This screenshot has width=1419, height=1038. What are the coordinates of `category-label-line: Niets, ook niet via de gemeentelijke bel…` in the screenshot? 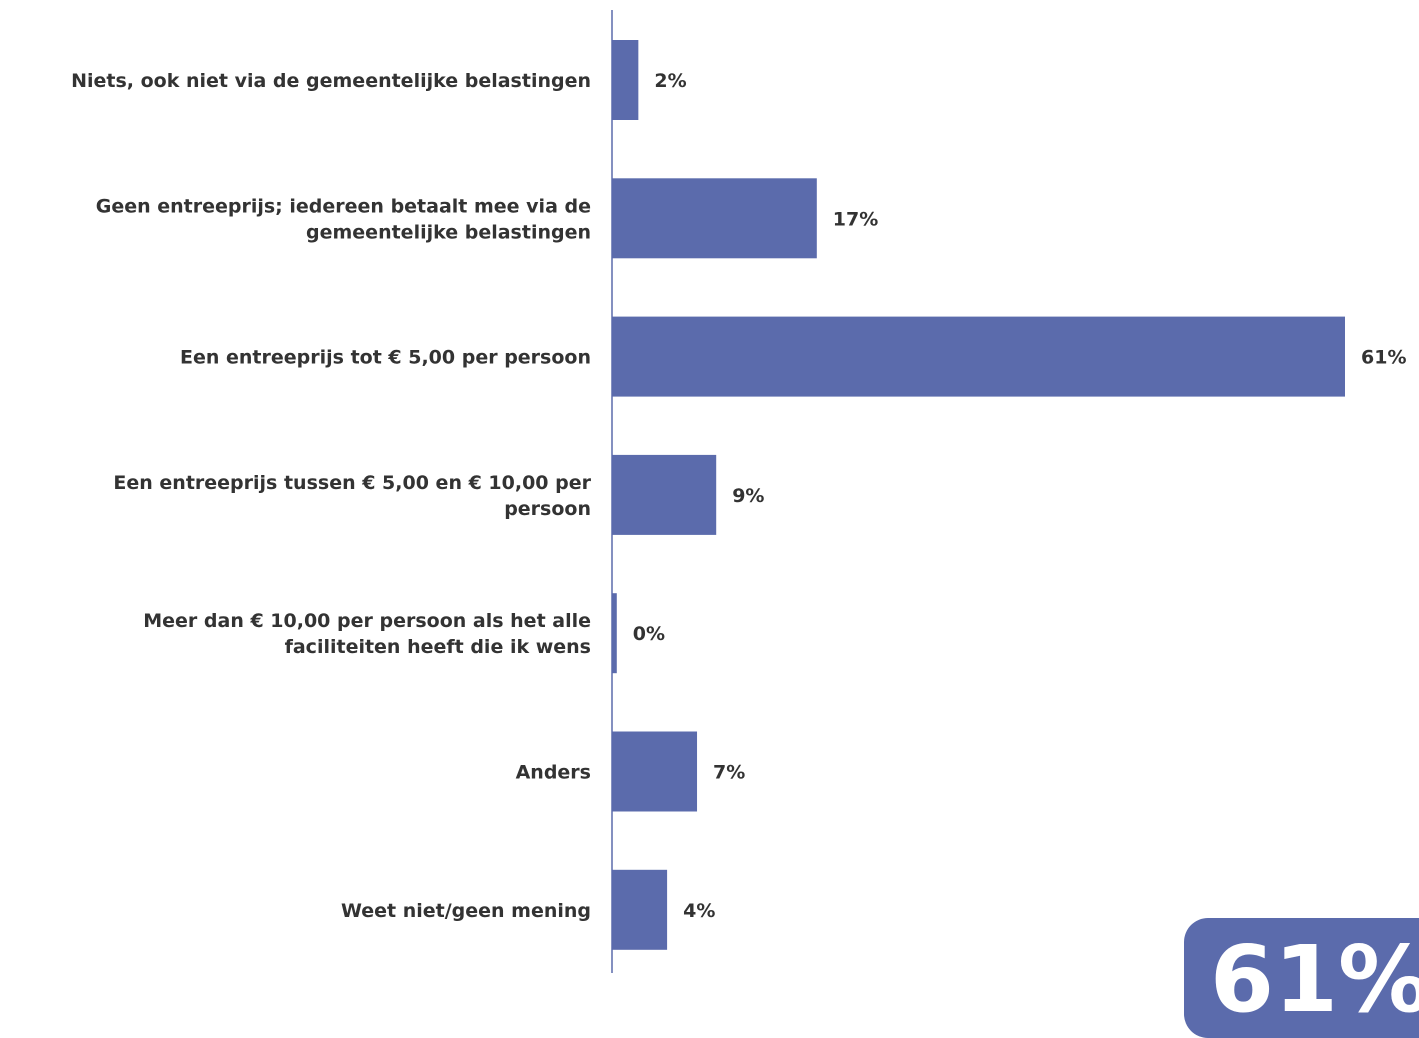 It's located at (331, 81).